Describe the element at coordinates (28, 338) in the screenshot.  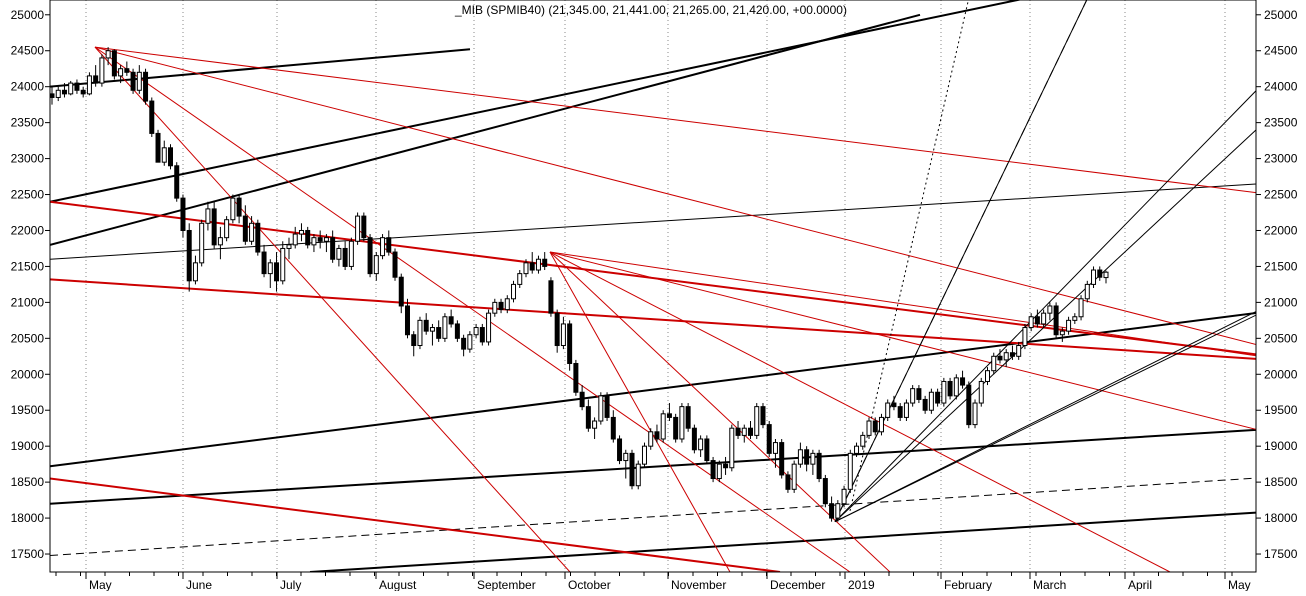
I see `y-tick-label-left: 20500` at that location.